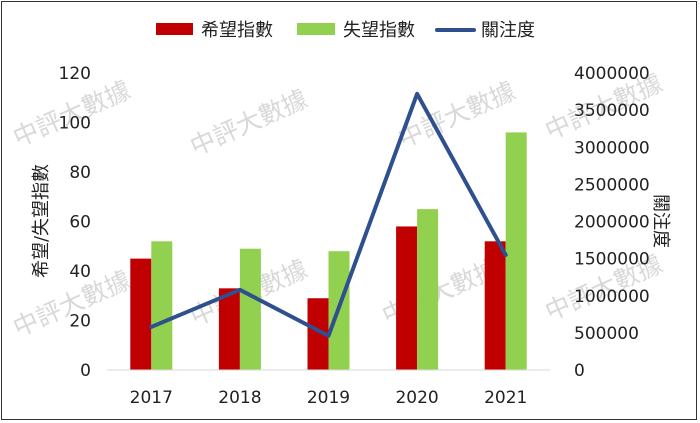 Image resolution: width=700 pixels, height=423 pixels. I want to click on hope-bar-2017, so click(141, 314).